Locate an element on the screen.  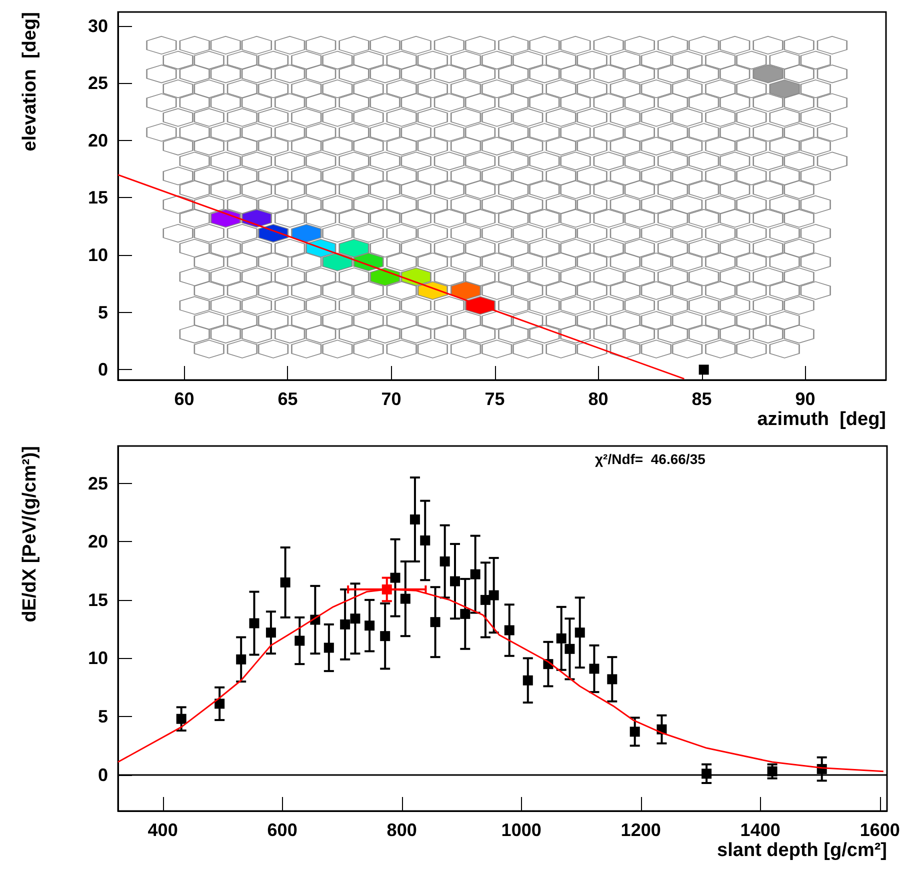
x-tick-label: 400 is located at coordinates (163, 830).